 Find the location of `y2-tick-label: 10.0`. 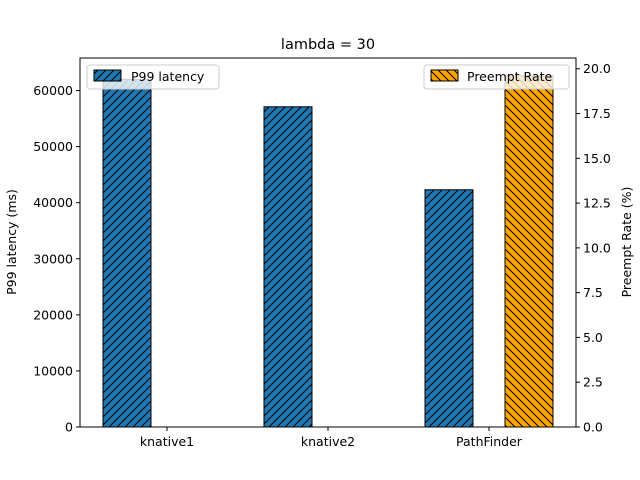

y2-tick-label: 10.0 is located at coordinates (597, 247).